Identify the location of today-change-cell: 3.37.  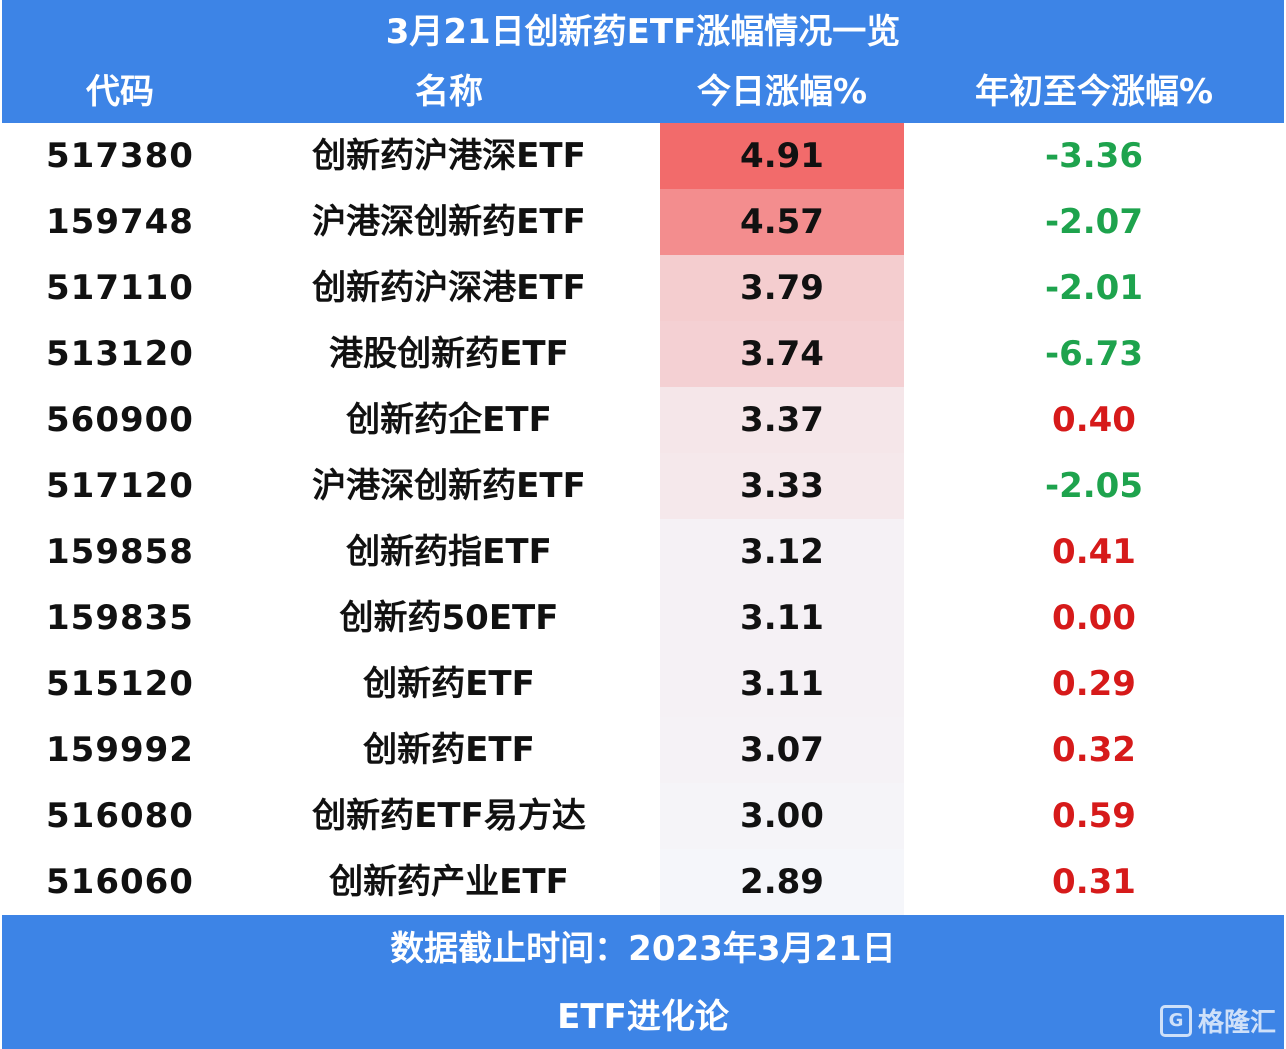
(782, 420).